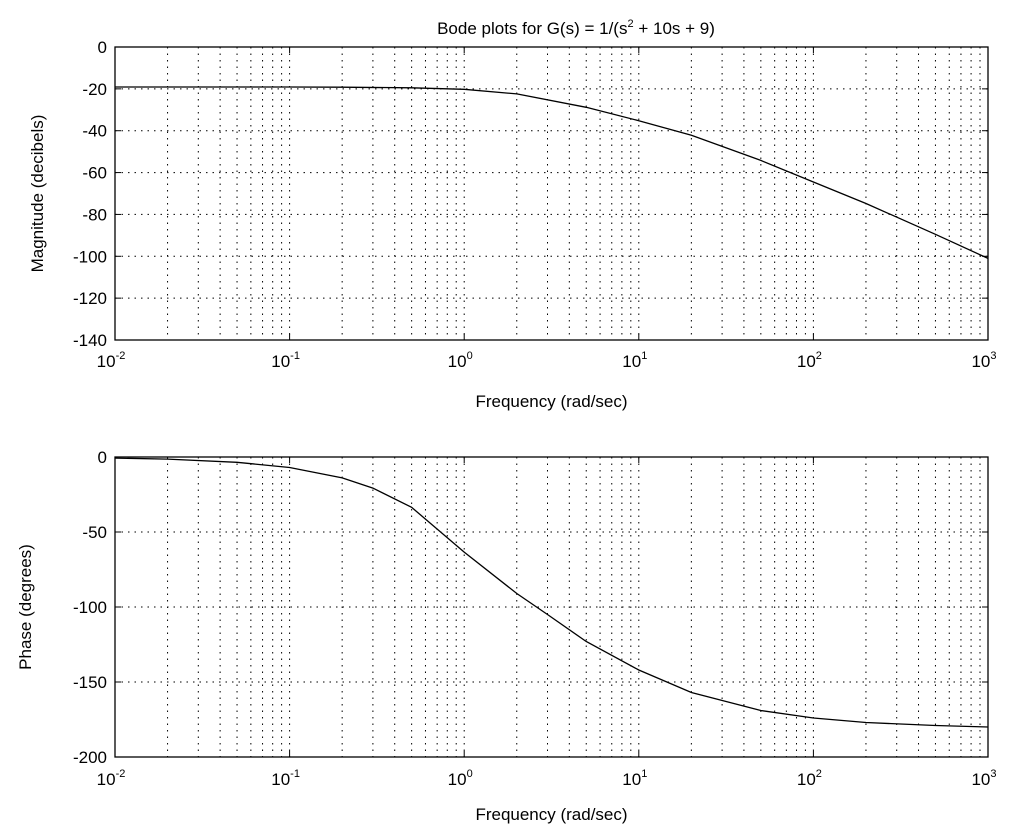 The width and height of the screenshot is (1024, 837). What do you see at coordinates (90, 682) in the screenshot?
I see `y-tick-label: -150` at bounding box center [90, 682].